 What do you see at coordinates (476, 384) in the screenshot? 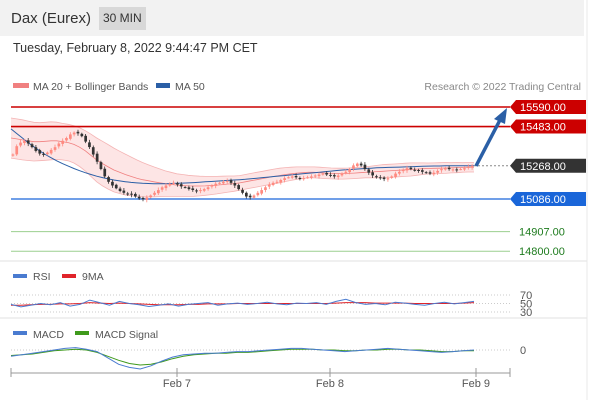
I see `time-tick-label: Feb 9` at bounding box center [476, 384].